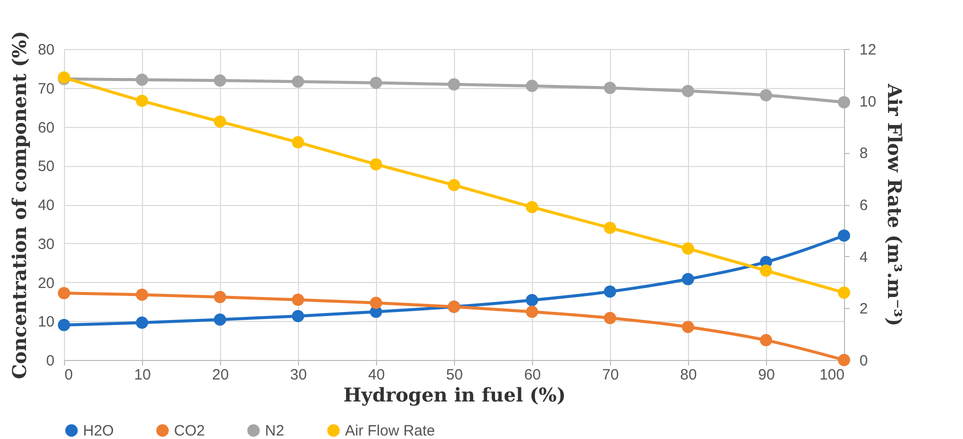 Image resolution: width=963 pixels, height=439 pixels. What do you see at coordinates (390, 430) in the screenshot?
I see `legend-label: Air Flow Rate` at bounding box center [390, 430].